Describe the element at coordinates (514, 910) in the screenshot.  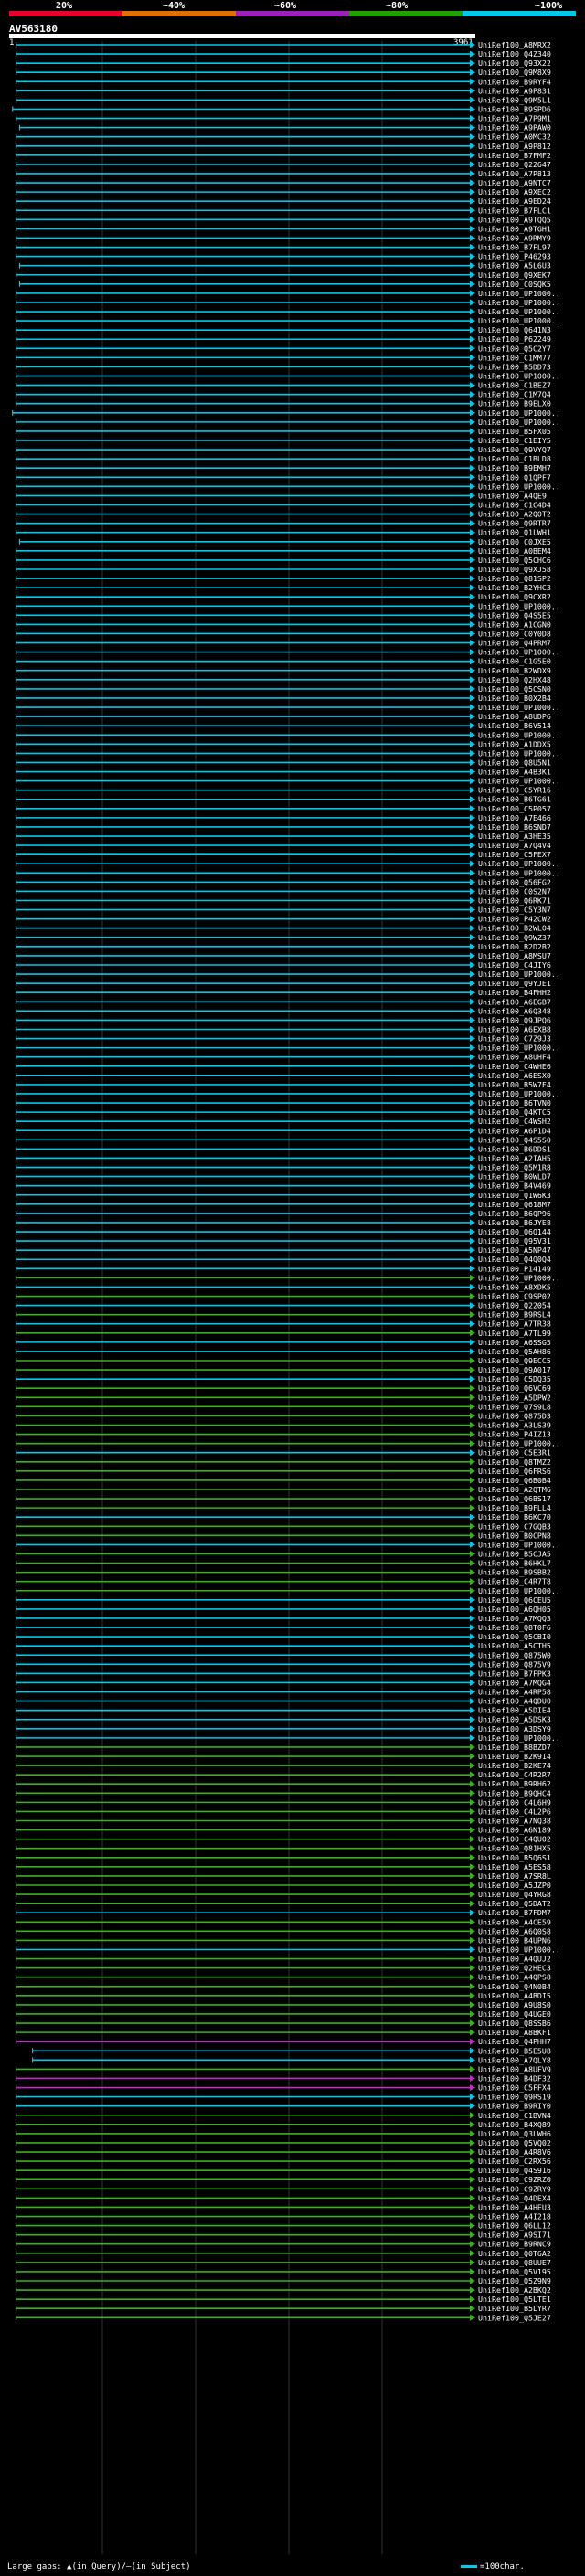
I see `hit-label: UniRef100_C5Y3N7` at that location.